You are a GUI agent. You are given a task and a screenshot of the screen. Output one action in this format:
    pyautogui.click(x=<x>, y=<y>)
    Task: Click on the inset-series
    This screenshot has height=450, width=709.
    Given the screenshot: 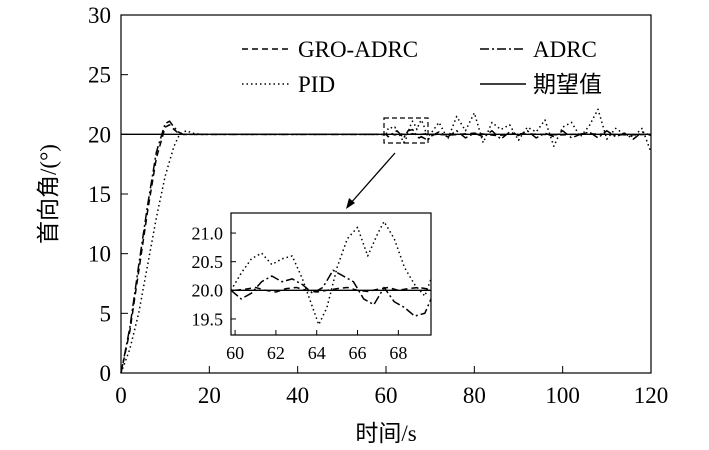 What is the action you would take?
    pyautogui.click(x=331, y=273)
    